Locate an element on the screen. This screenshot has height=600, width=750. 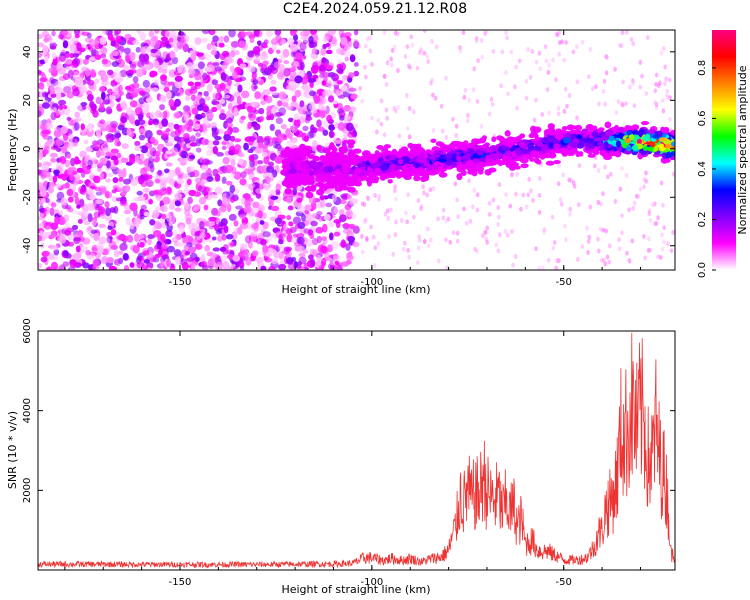
spectrogram-y-tick-label: 20 is located at coordinates (27, 100).